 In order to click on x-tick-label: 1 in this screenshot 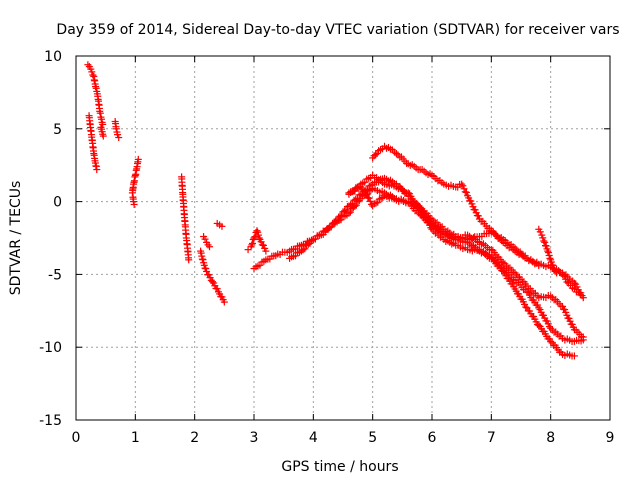, I will do `click(135, 438)`.